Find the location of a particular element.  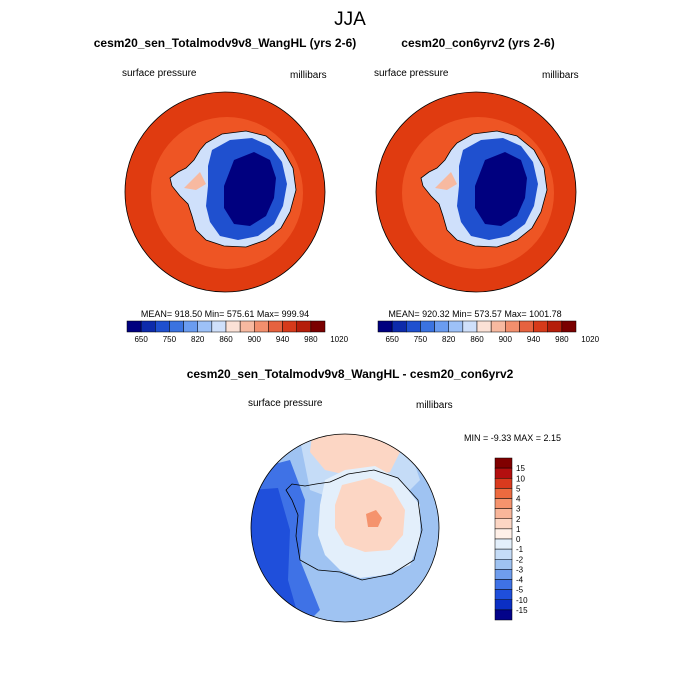

panel1-right-label: millibars is located at coordinates (308, 75).